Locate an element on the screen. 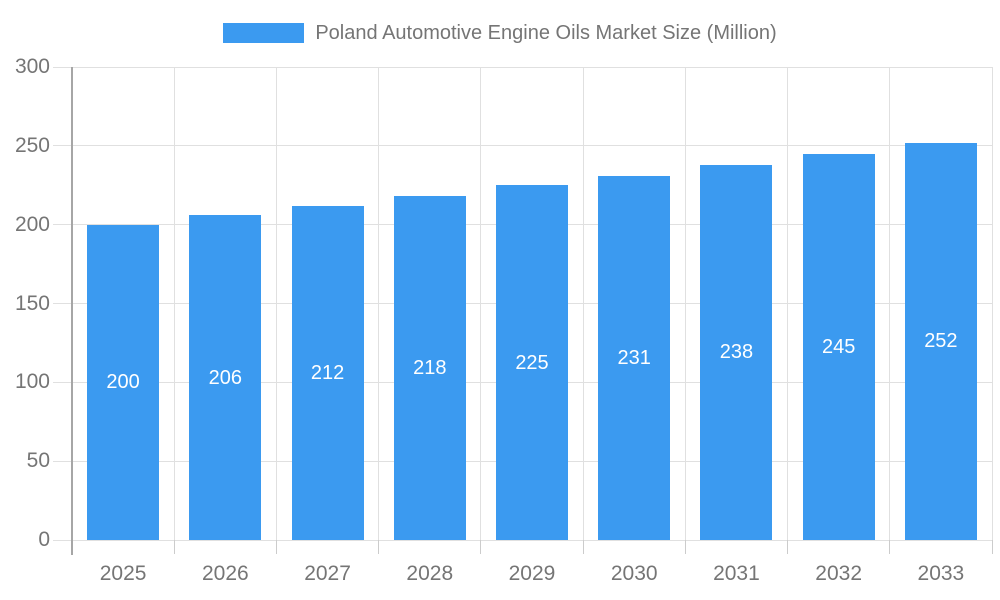  bar-value-label: 225 is located at coordinates (532, 362).